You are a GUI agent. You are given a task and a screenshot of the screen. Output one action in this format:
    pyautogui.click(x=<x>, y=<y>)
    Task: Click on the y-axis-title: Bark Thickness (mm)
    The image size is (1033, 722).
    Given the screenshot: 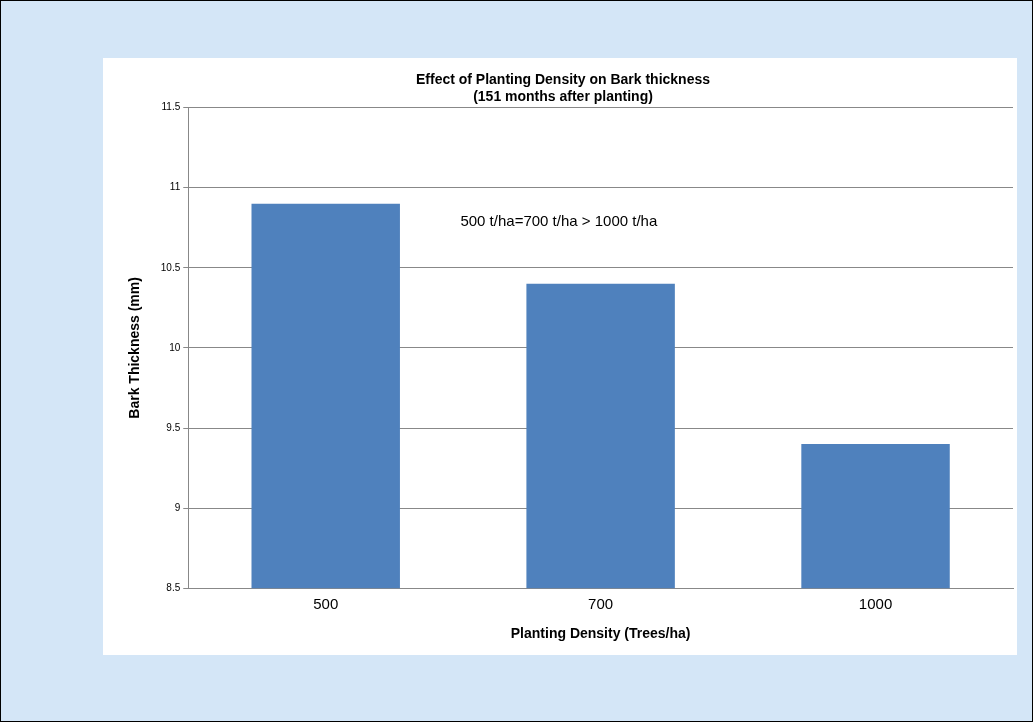 What is the action you would take?
    pyautogui.click(x=134, y=348)
    